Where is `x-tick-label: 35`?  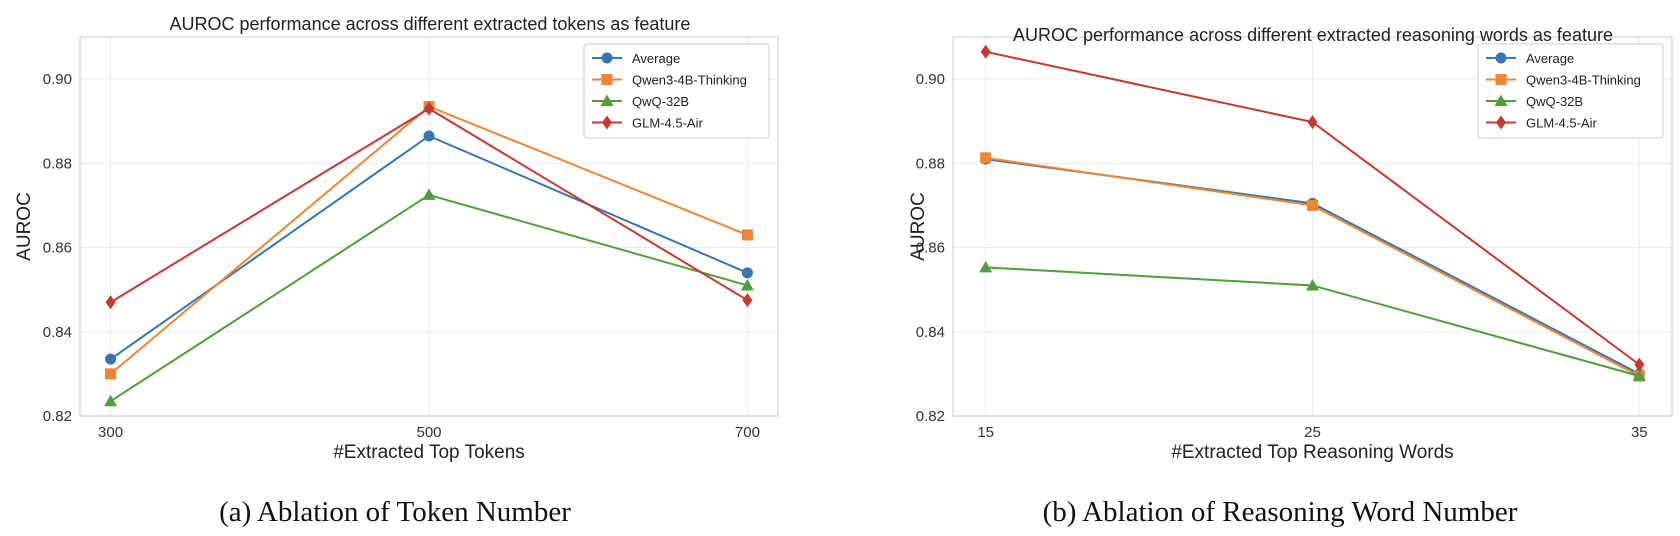
x-tick-label: 35 is located at coordinates (1639, 432).